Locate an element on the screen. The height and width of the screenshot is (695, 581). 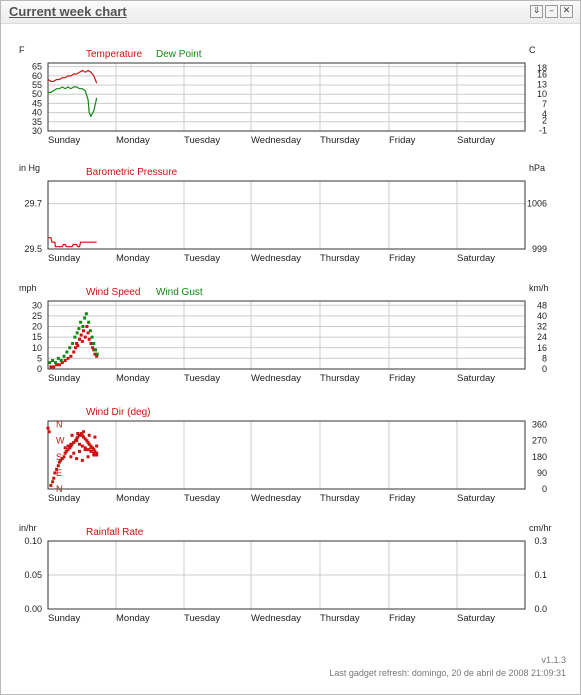
window-title: Current week chart is located at coordinates (68, 11).